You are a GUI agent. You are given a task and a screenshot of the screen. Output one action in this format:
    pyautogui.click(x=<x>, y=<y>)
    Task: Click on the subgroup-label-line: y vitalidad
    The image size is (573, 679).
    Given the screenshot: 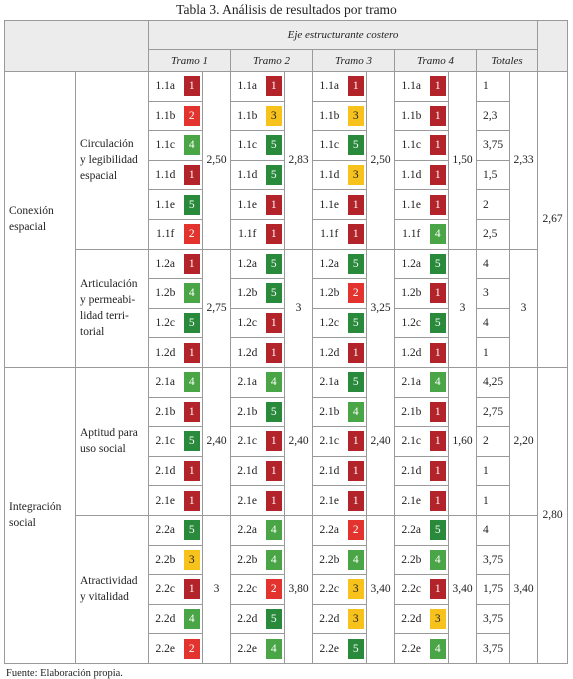 What is the action you would take?
    pyautogui.click(x=104, y=597)
    